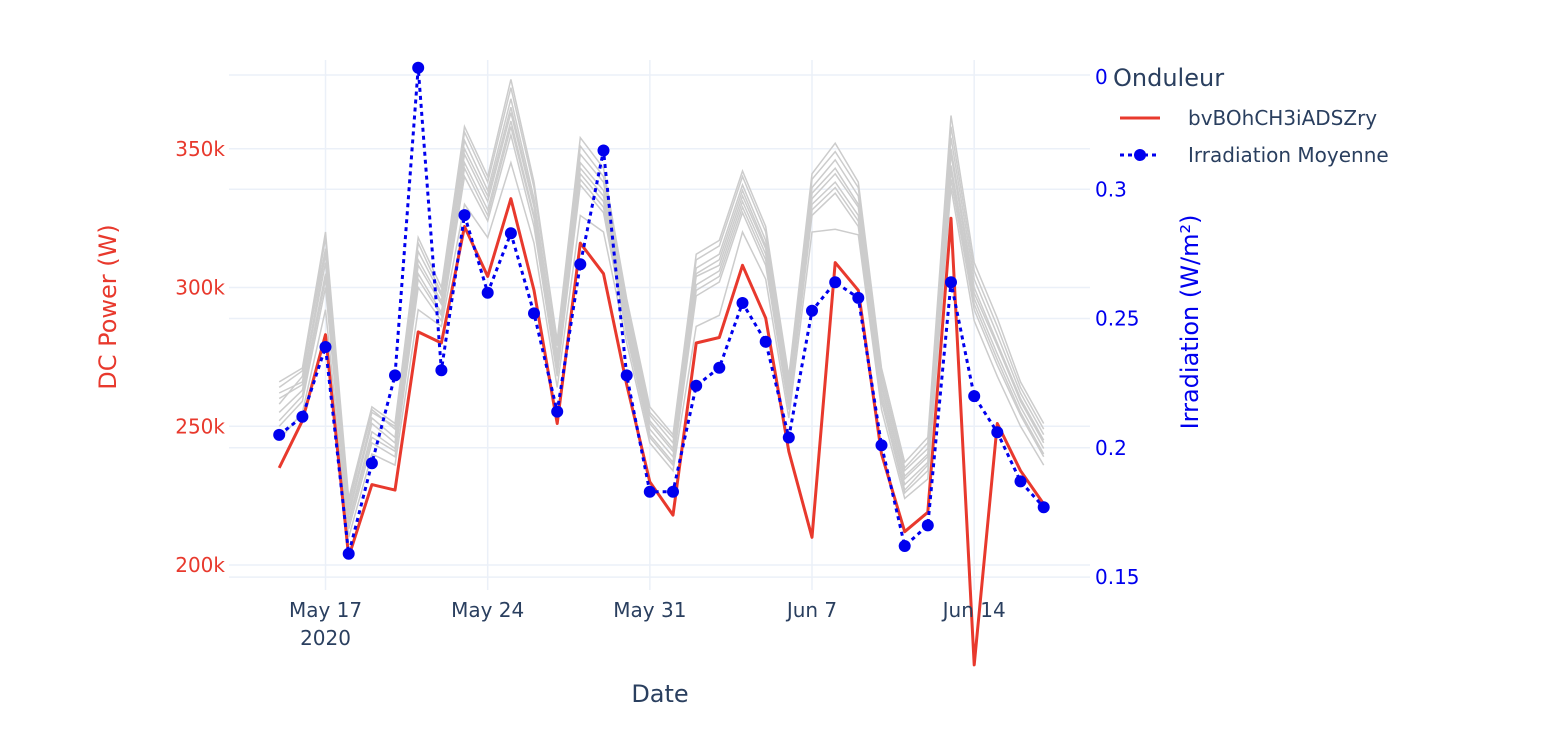 The image size is (1564, 736). Describe the element at coordinates (325, 610) in the screenshot. I see `x-tick-label: May 17` at that location.